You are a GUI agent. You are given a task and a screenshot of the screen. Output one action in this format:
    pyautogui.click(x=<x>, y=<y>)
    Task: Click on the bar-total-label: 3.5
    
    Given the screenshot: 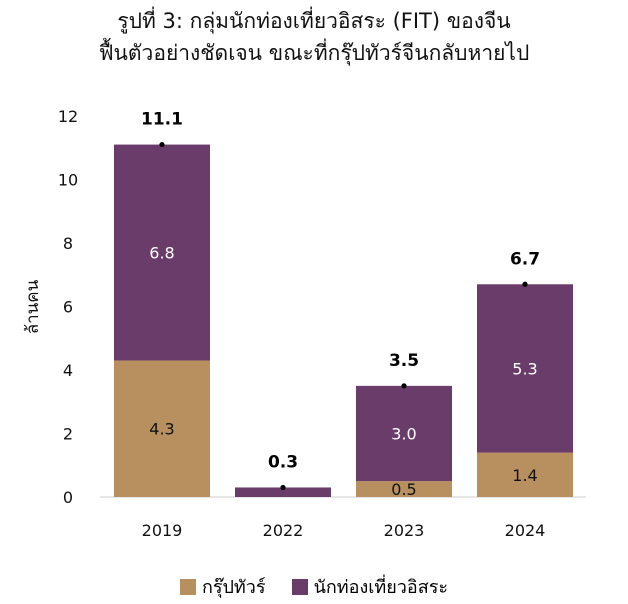 What is the action you would take?
    pyautogui.click(x=404, y=361)
    